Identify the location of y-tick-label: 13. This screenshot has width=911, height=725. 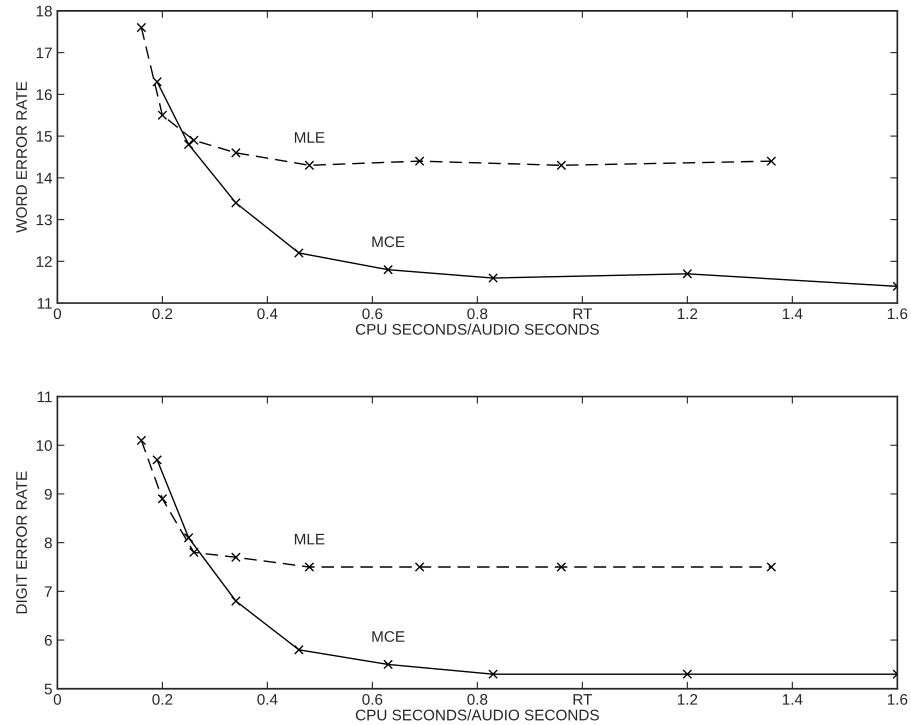
(44, 220).